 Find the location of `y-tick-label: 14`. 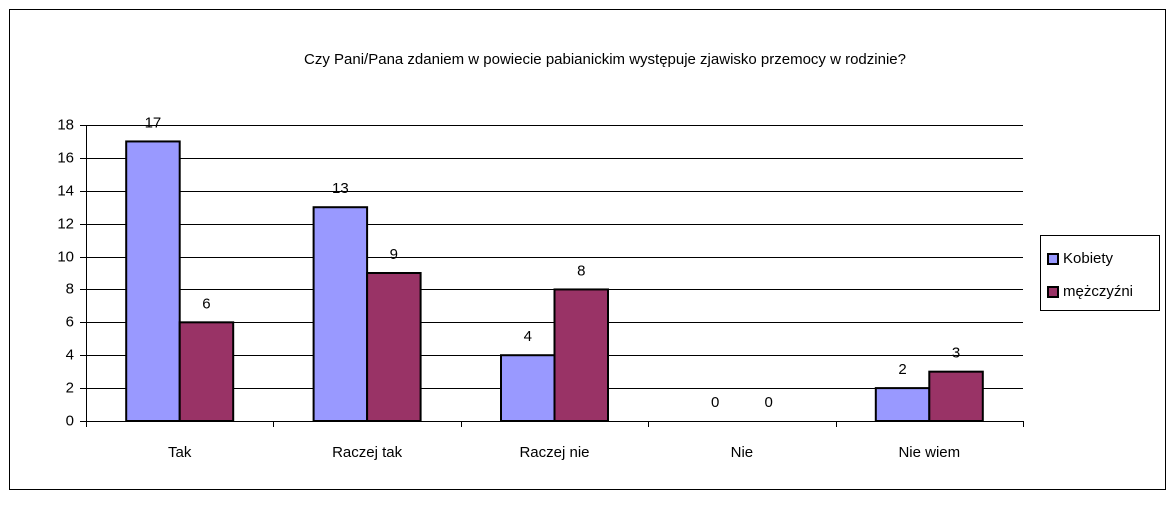

y-tick-label: 14 is located at coordinates (65, 190).